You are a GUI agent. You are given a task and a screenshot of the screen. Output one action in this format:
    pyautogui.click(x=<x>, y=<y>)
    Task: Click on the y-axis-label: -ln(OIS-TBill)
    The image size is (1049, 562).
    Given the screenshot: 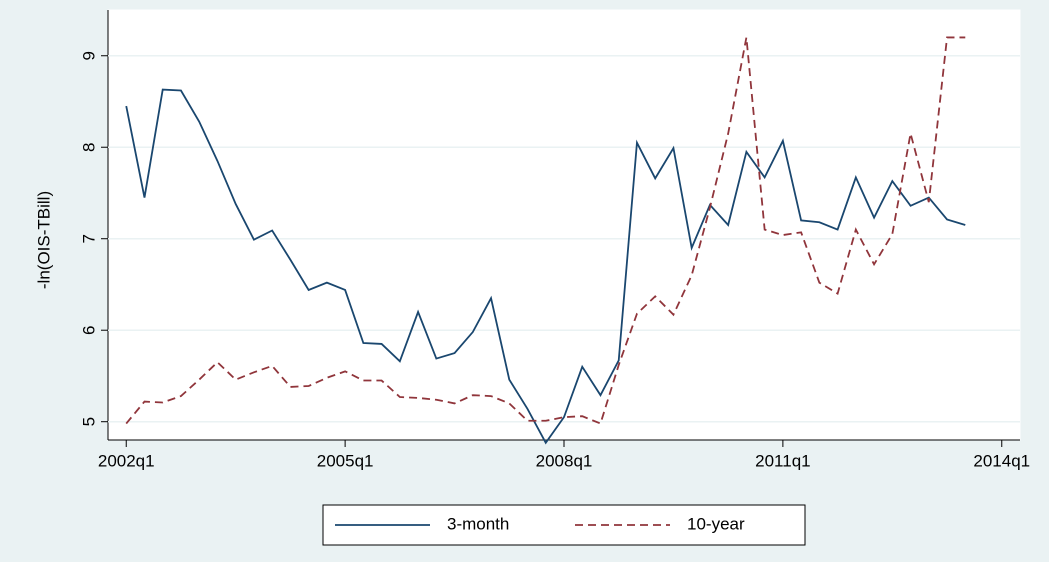 What is the action you would take?
    pyautogui.click(x=43, y=240)
    